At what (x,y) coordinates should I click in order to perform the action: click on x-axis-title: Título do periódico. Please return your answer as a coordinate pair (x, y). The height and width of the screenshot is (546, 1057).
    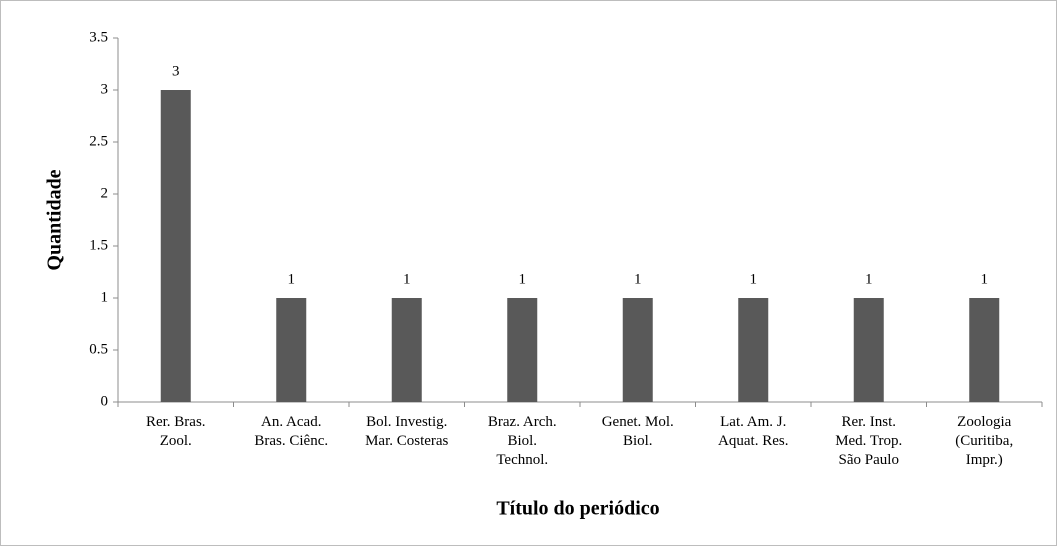
    Looking at the image, I should click on (577, 509).